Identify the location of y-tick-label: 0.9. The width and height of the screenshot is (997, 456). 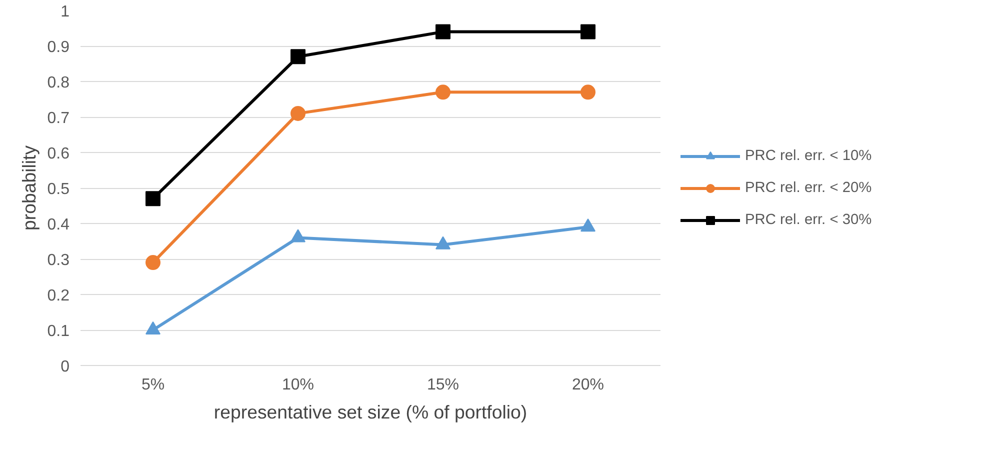
(58, 47).